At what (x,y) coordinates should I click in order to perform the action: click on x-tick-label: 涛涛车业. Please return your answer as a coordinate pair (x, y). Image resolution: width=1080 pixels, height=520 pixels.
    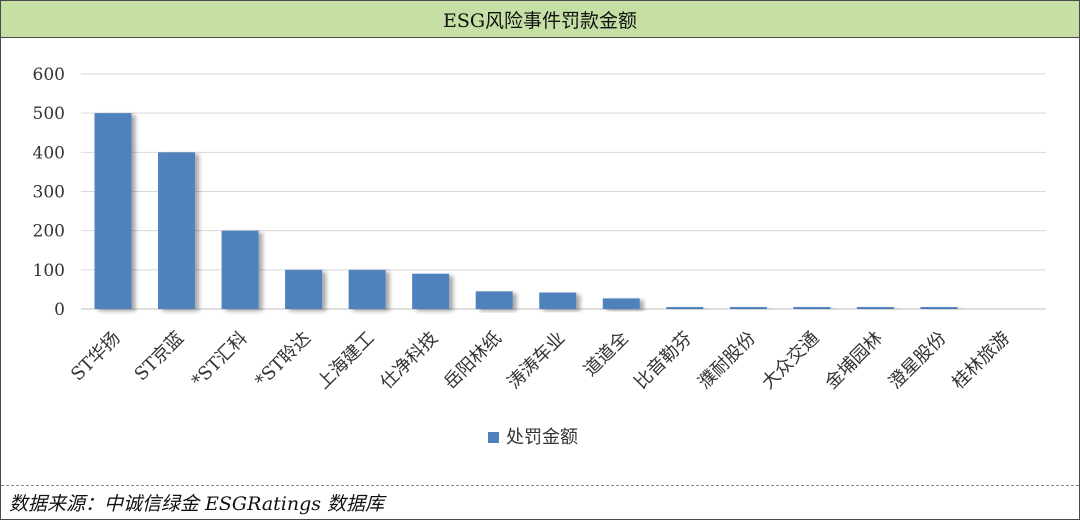
    Looking at the image, I should click on (537, 361).